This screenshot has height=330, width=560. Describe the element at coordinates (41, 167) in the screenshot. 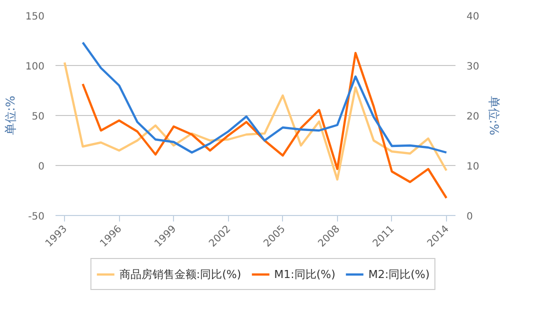

I see `y-tick-label: 0` at that location.